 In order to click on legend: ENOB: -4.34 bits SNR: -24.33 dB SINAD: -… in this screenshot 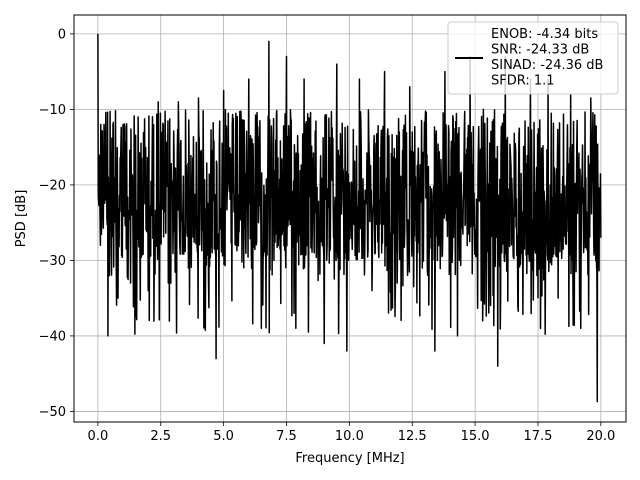, I will do `click(533, 58)`.